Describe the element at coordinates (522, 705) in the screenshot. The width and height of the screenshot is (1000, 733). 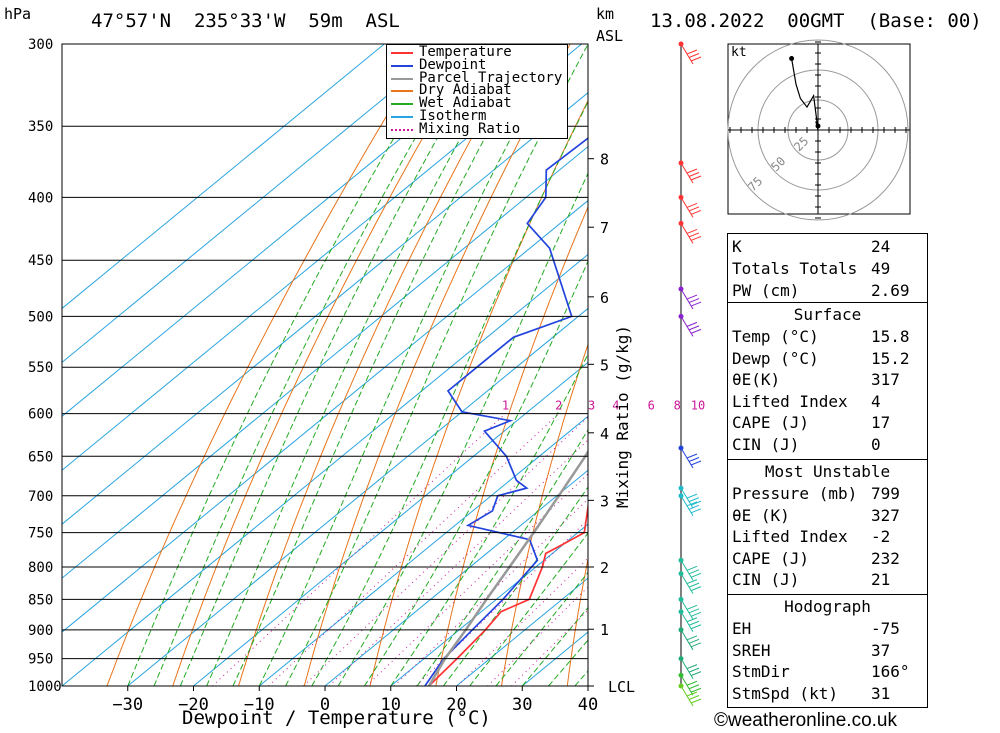
I see `x-tick-label: 30` at that location.